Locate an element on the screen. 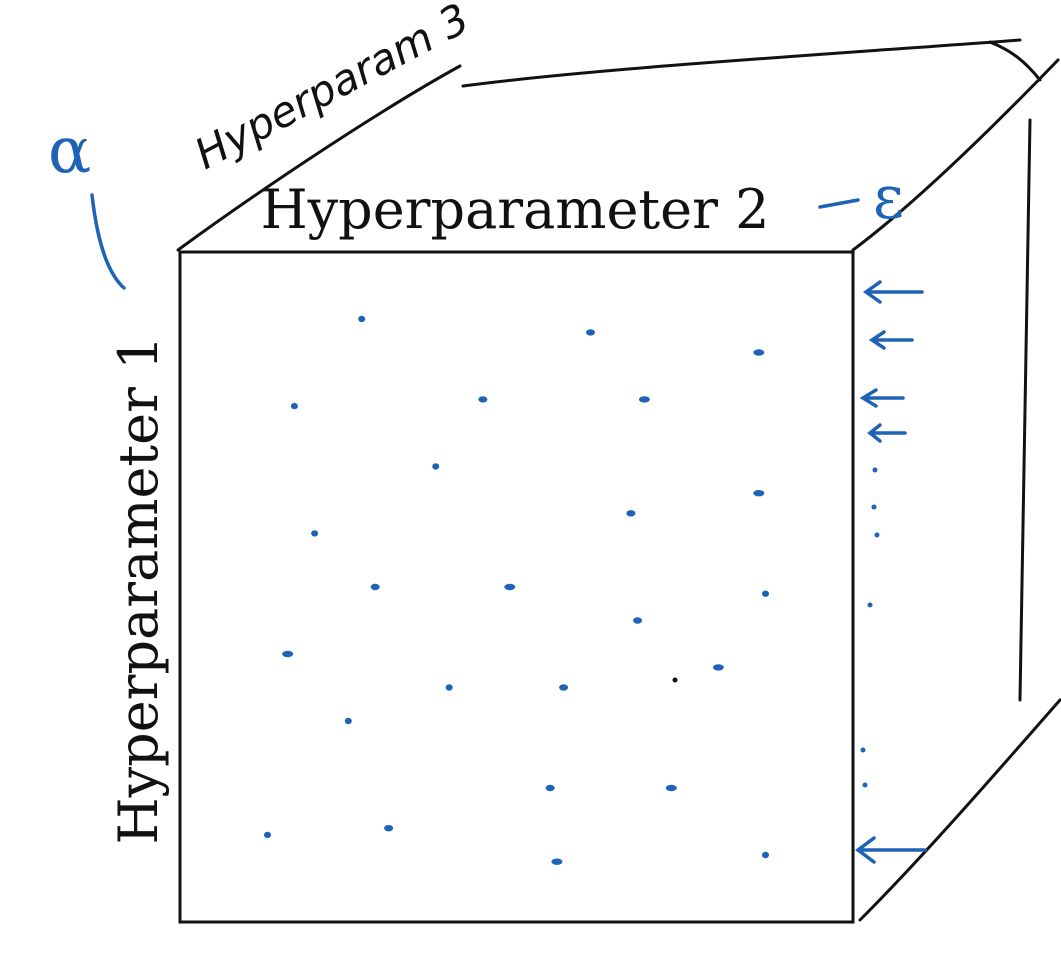 The height and width of the screenshot is (962, 1061). alpha-dash is located at coordinates (108, 241).